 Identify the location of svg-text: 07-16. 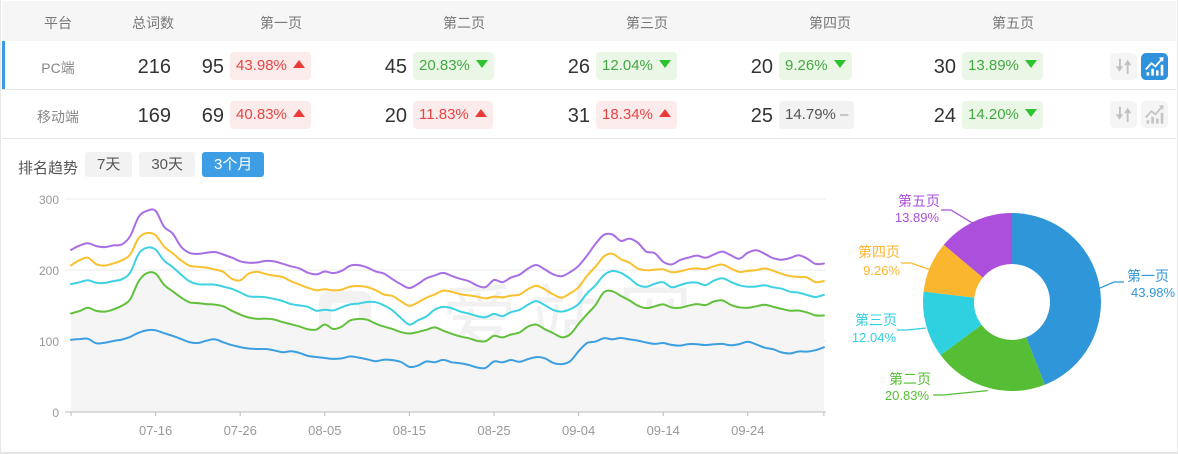
(155, 430).